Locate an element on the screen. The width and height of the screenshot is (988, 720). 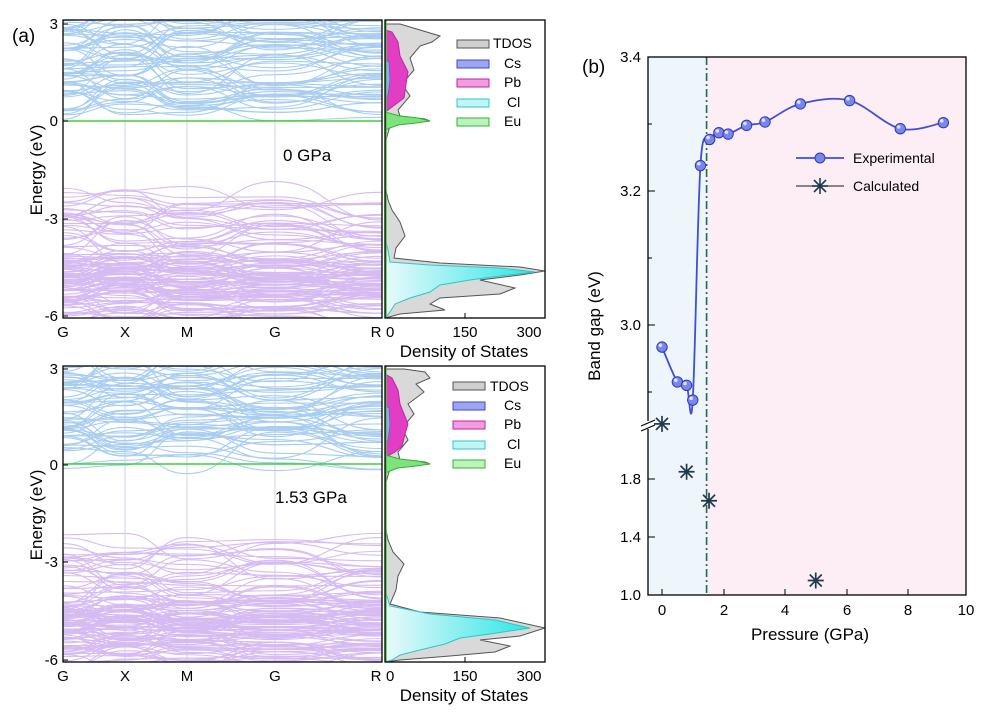
dos-x-label-1: Density of States is located at coordinates (464, 695).